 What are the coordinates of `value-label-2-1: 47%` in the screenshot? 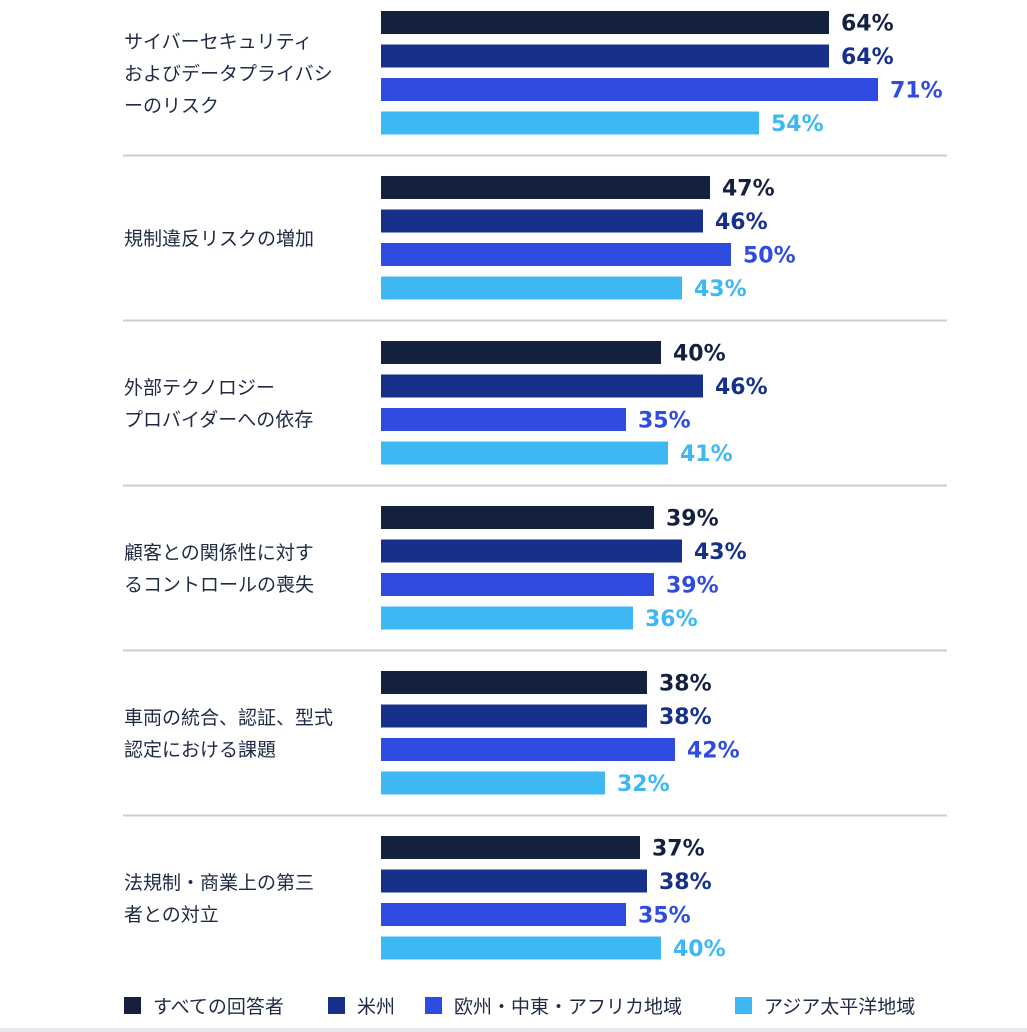 It's located at (748, 189).